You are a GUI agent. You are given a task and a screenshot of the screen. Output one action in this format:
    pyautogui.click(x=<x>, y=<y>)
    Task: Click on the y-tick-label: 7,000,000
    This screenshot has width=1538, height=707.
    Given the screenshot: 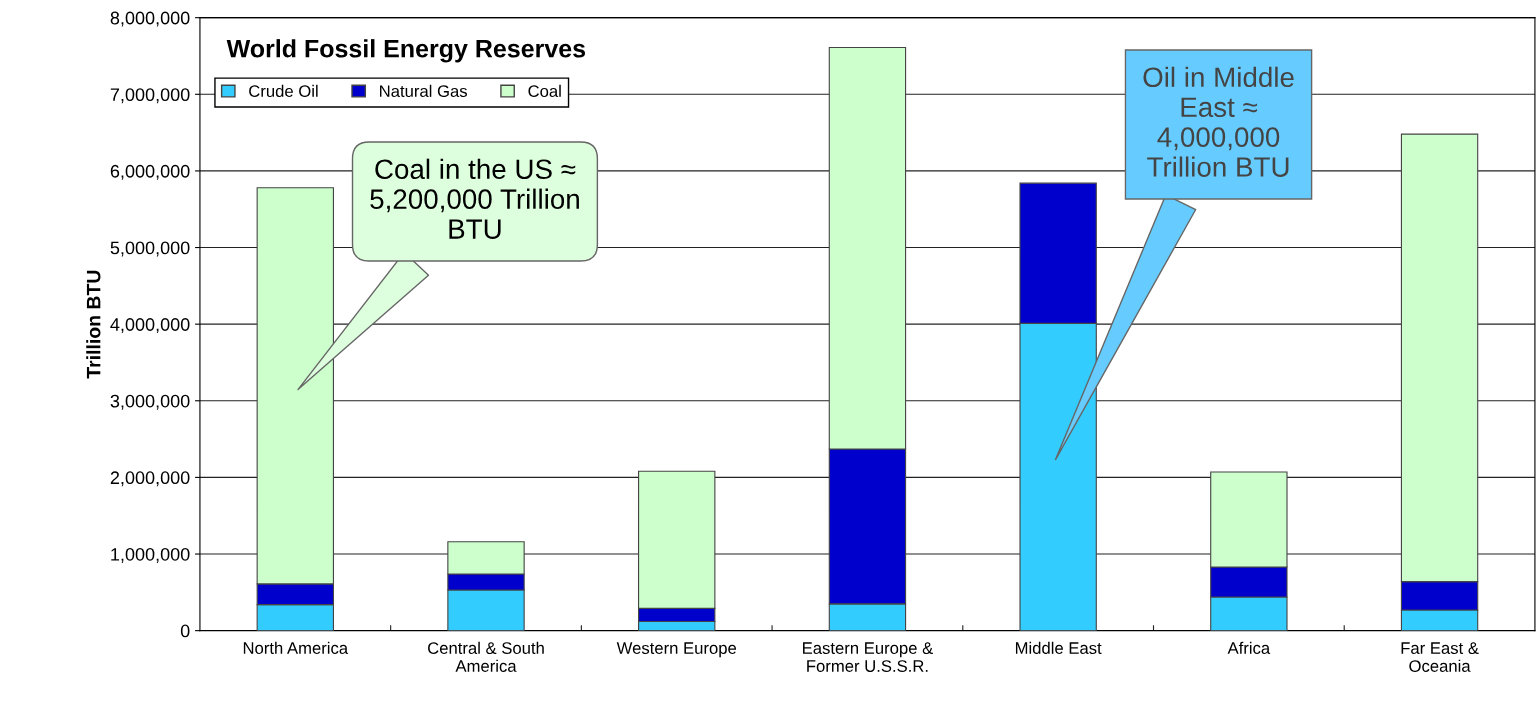 What is the action you would take?
    pyautogui.click(x=150, y=96)
    